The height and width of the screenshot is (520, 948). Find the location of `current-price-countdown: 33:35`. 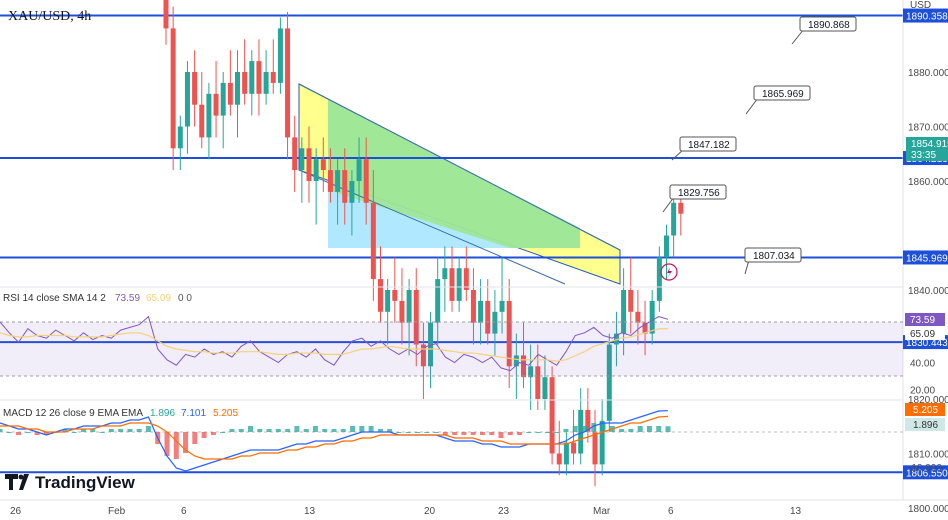

current-price-countdown: 33:35 is located at coordinates (923, 155).